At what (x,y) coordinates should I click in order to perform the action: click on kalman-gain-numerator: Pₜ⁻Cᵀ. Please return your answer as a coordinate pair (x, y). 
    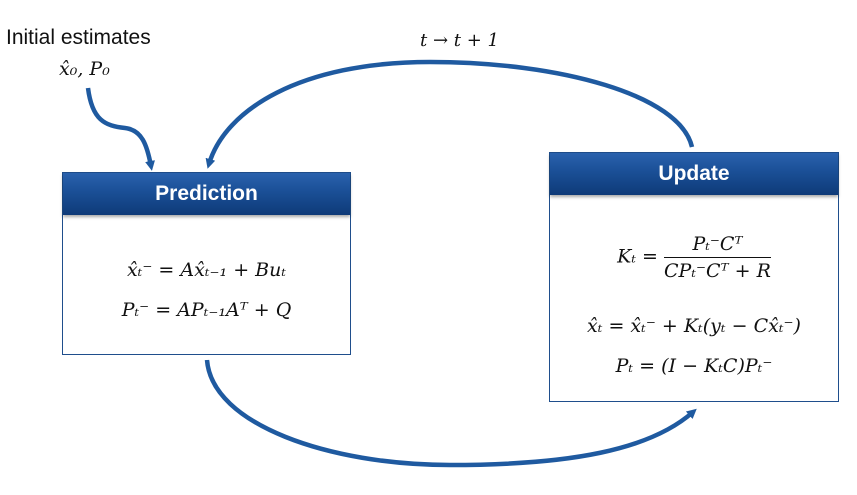
    Looking at the image, I should click on (717, 245).